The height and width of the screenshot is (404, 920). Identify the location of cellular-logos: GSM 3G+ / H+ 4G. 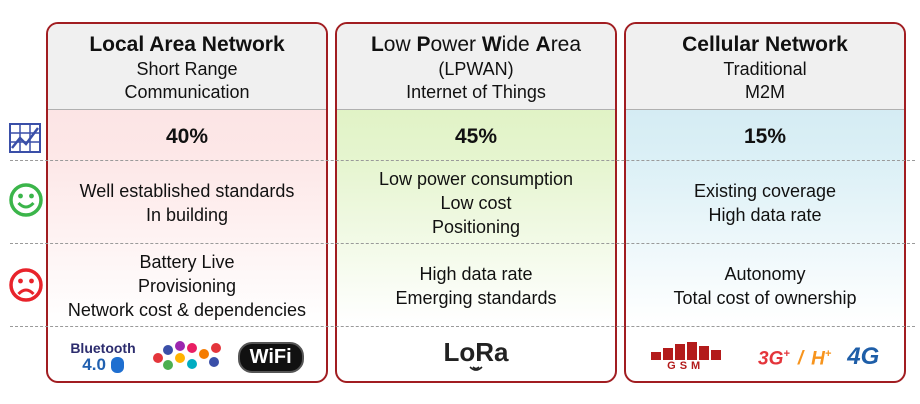
(765, 355).